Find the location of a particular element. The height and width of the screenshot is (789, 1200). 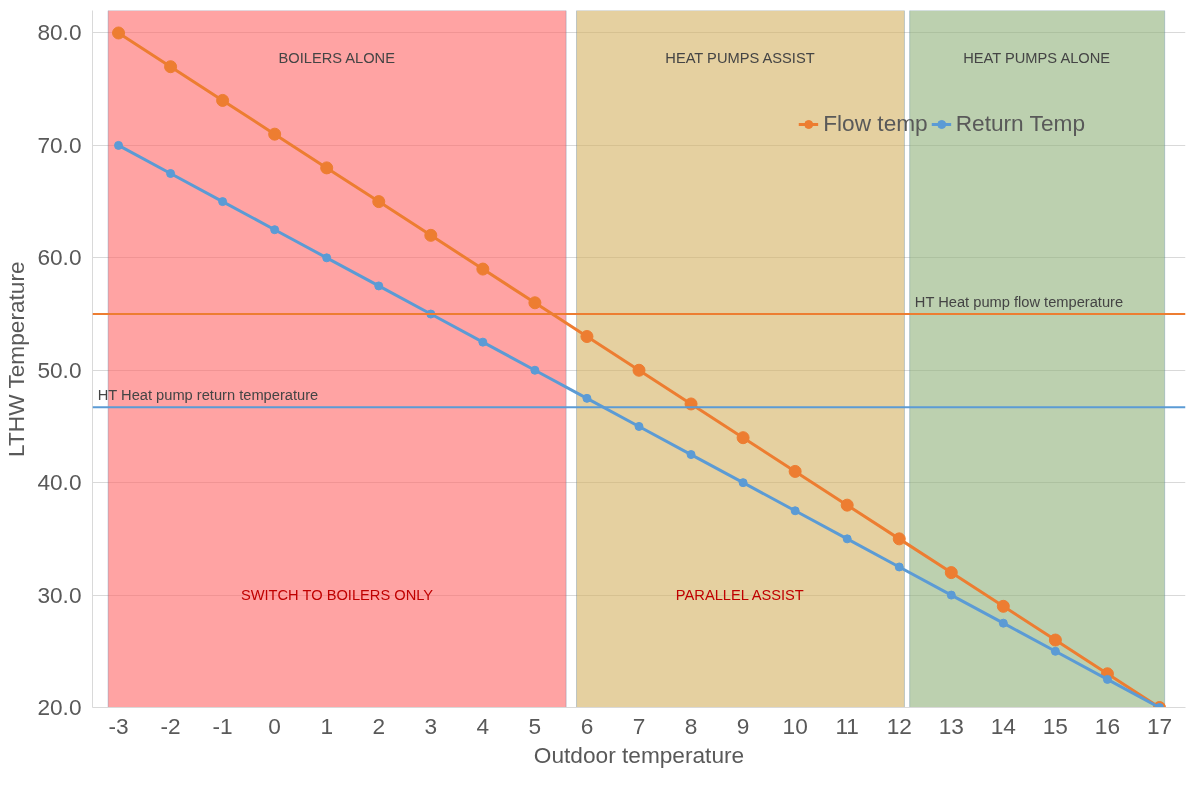

x-tick-label: 17 is located at coordinates (1159, 725).